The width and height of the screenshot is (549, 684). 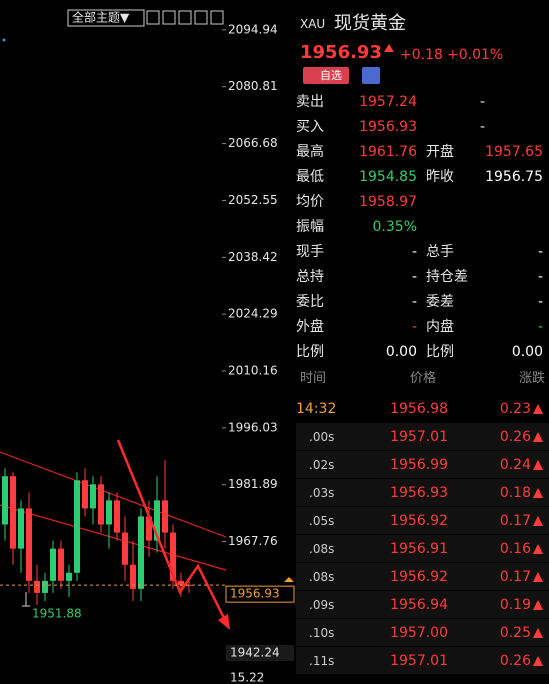 What do you see at coordinates (388, 102) in the screenshot?
I see `quote-value: 1957.24` at bounding box center [388, 102].